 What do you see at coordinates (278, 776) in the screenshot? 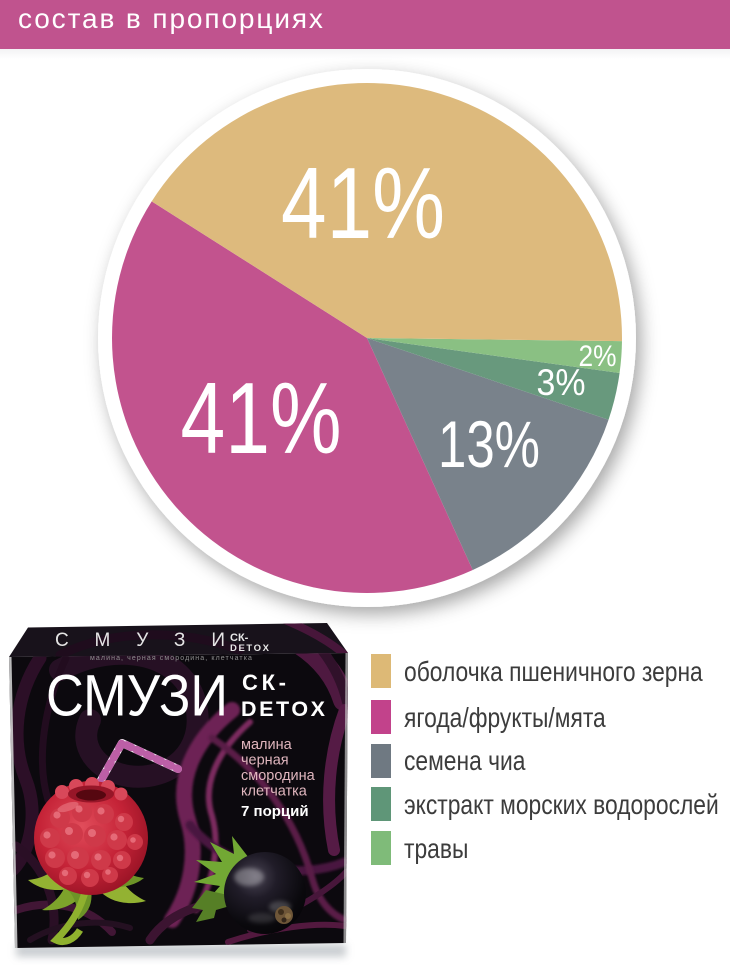
I see `svg-text: смородина` at bounding box center [278, 776].